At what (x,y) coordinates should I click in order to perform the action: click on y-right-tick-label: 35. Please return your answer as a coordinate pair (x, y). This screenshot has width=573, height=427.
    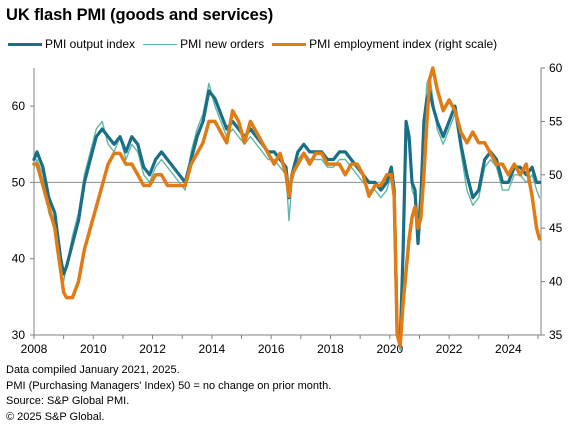
    Looking at the image, I should click on (556, 335).